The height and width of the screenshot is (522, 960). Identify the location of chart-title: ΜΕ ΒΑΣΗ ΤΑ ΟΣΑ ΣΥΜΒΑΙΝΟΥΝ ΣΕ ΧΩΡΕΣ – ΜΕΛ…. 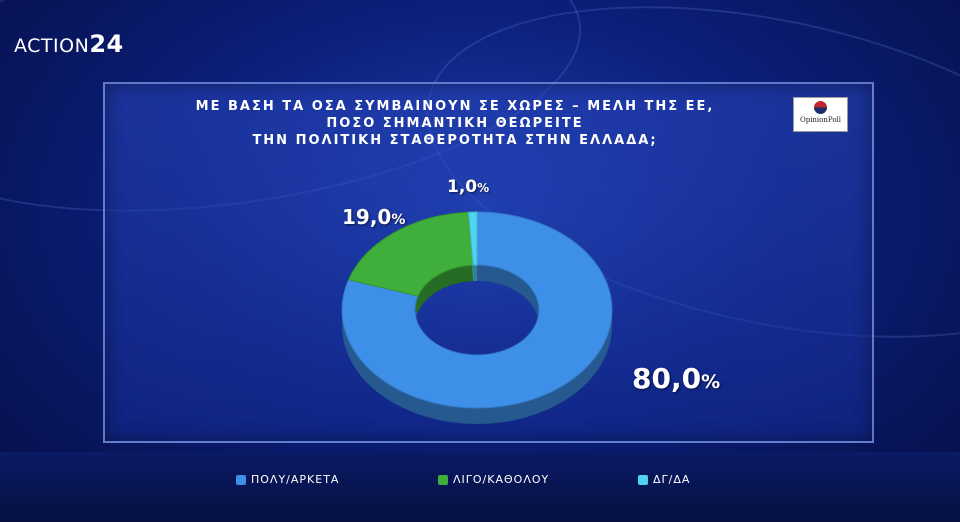
(455, 123).